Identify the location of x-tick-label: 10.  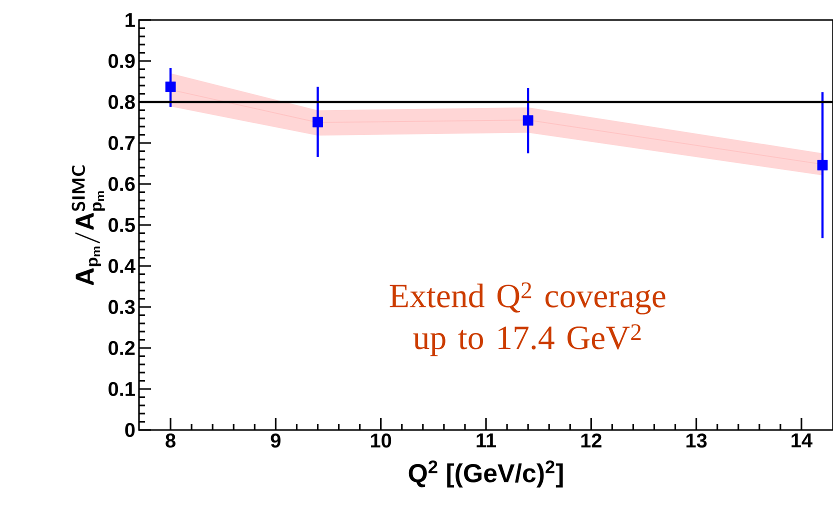
(381, 441).